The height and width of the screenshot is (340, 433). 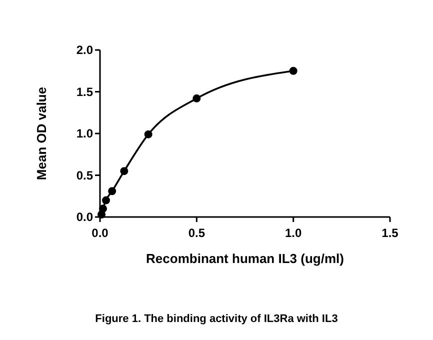 I want to click on x-tick-label: 0.0, so click(x=100, y=233).